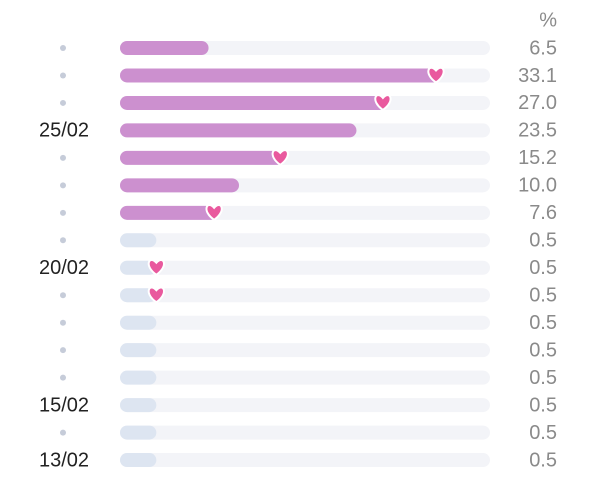 This screenshot has height=482, width=600. What do you see at coordinates (64, 405) in the screenshot?
I see `category-label: 15/02` at bounding box center [64, 405].